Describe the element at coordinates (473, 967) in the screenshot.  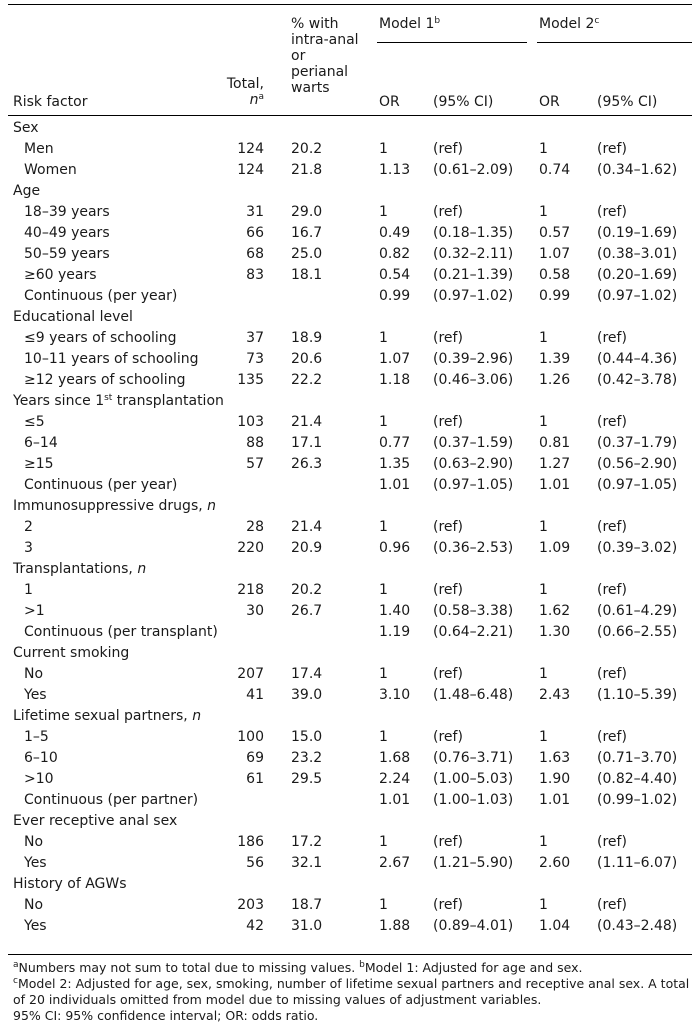
I see `footnote-b-text: Model 1: Adjusted for age and sex.` at that location.